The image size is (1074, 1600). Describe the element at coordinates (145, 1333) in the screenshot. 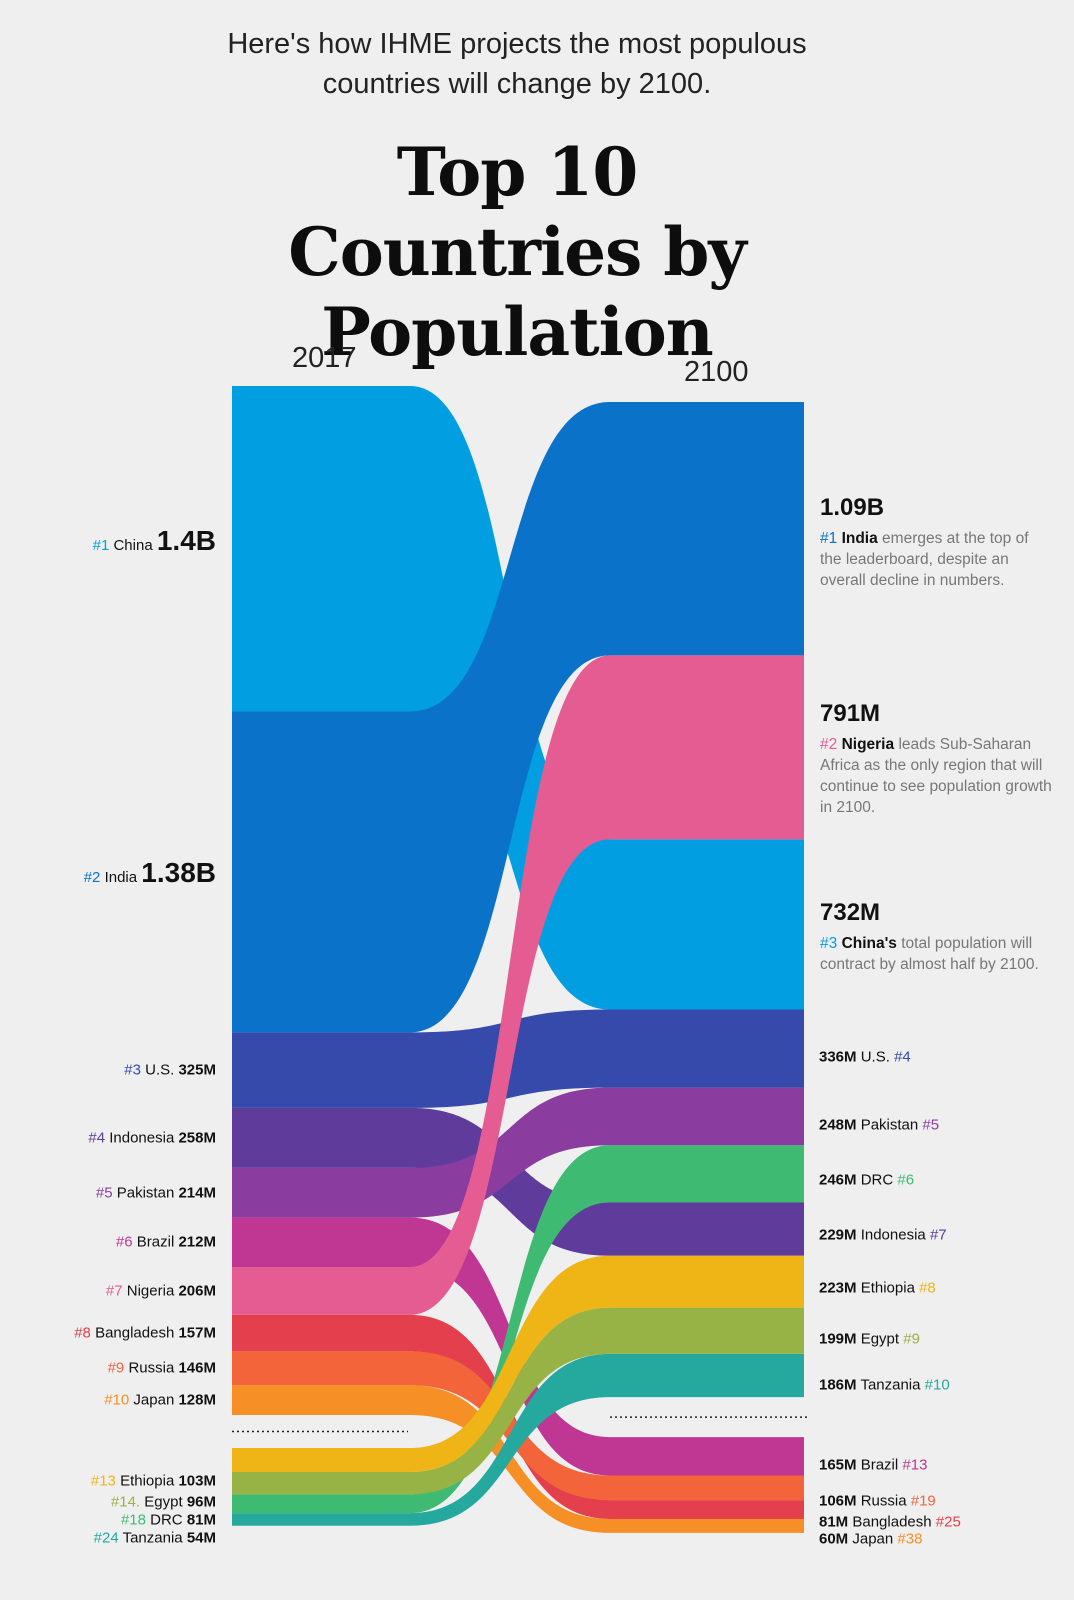

I see `label-2017-bangladesh: #8 Bangladesh 157M` at that location.